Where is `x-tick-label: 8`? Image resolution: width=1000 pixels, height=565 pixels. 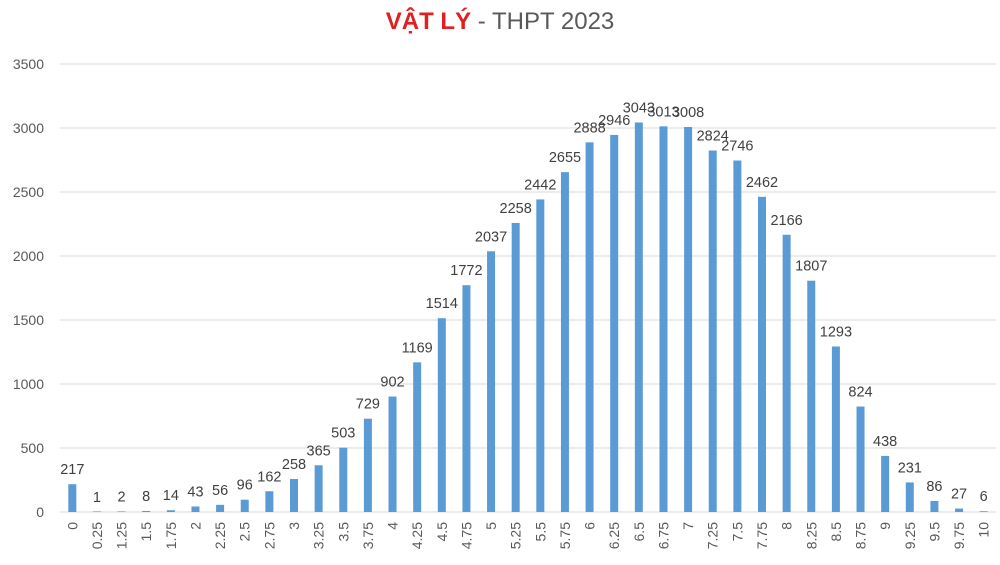
x-tick-label: 8 is located at coordinates (787, 526).